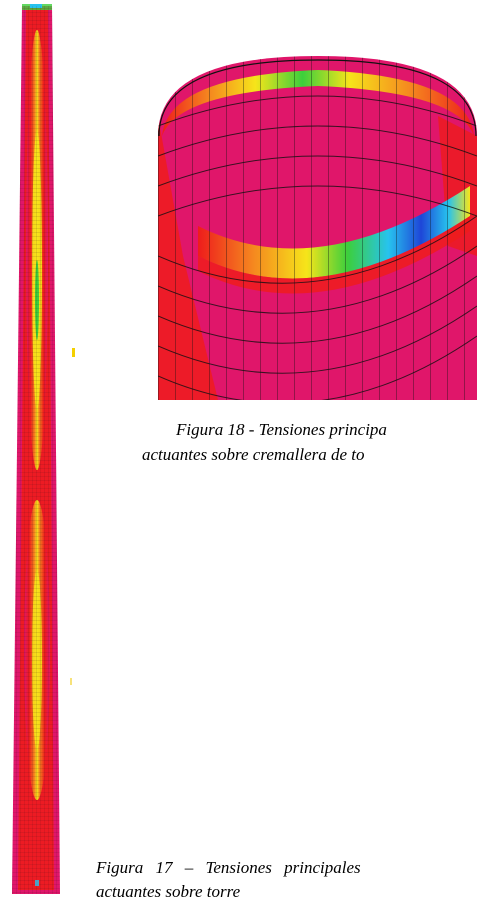  I want to click on tower-stress-figure, so click(39, 447).